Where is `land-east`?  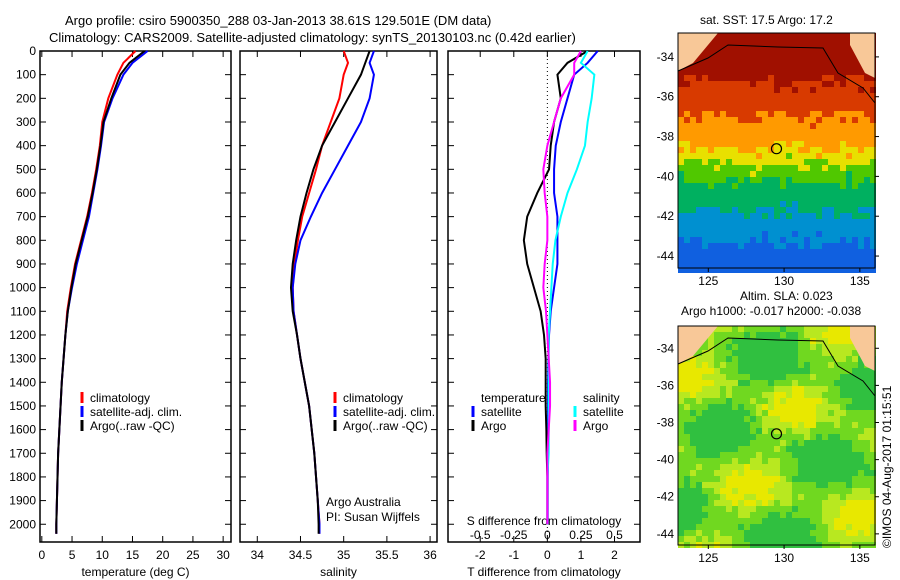 land-east is located at coordinates (862, 55).